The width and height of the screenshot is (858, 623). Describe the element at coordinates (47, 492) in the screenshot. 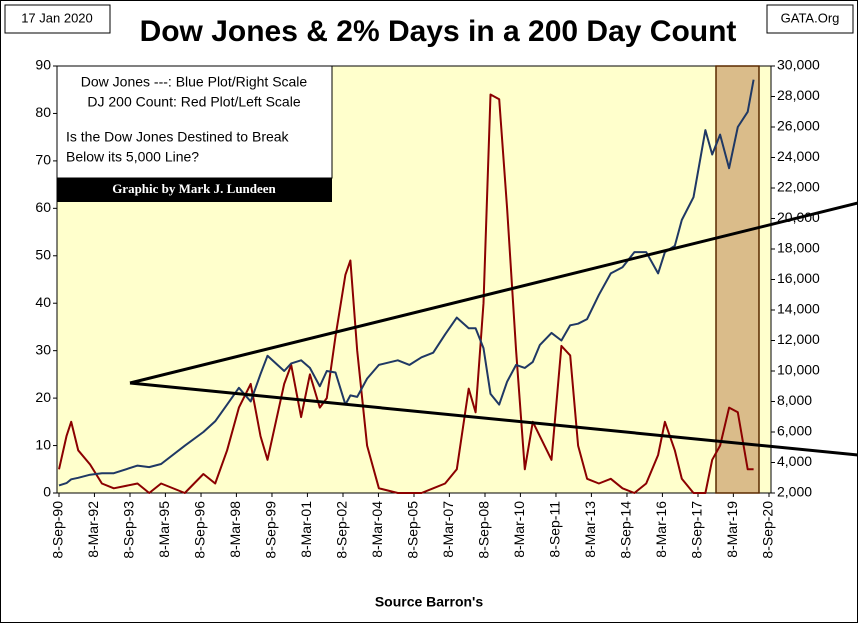

I see `y-tick-label: 0` at that location.